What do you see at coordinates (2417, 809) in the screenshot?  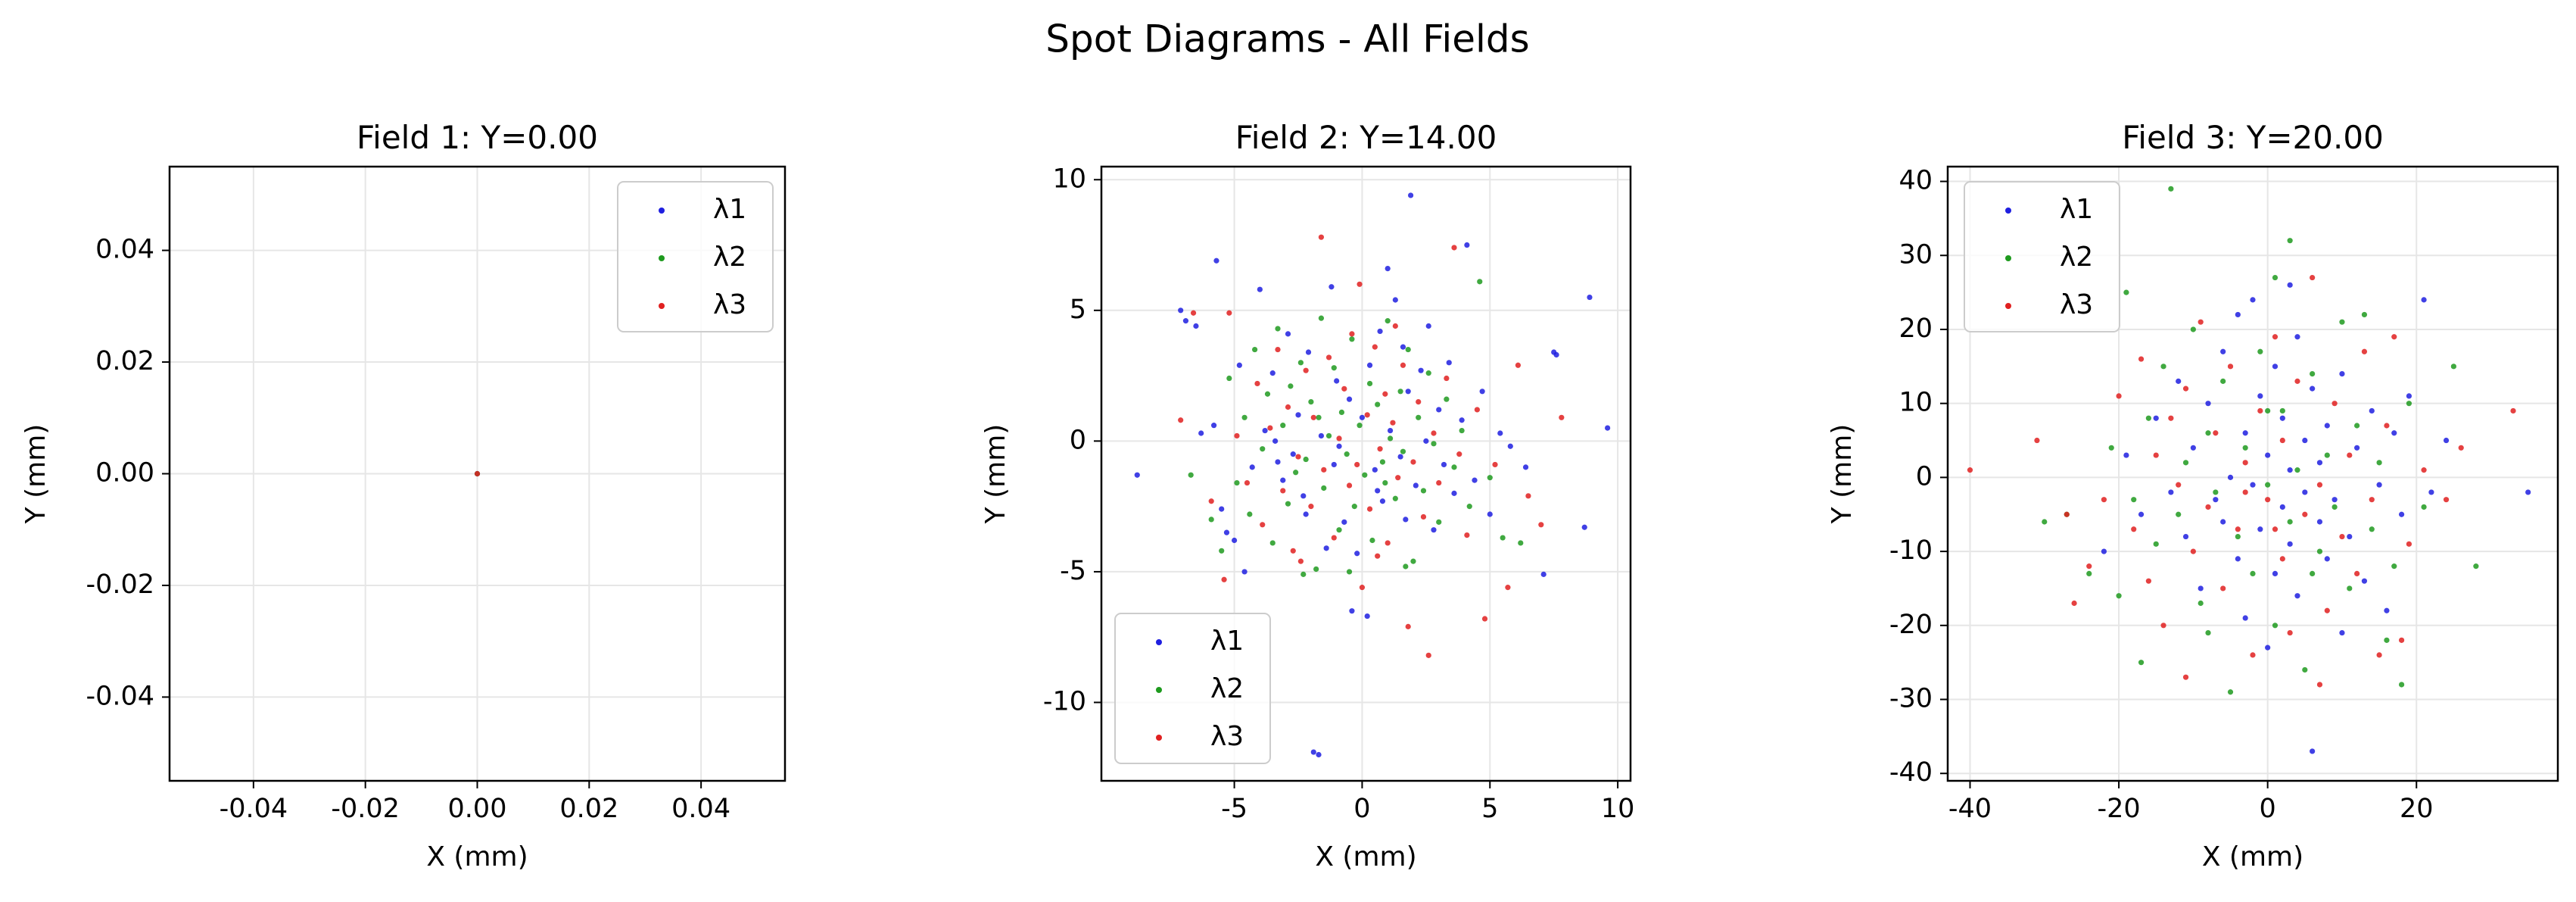 I see `x-tick-label: 20` at bounding box center [2417, 809].